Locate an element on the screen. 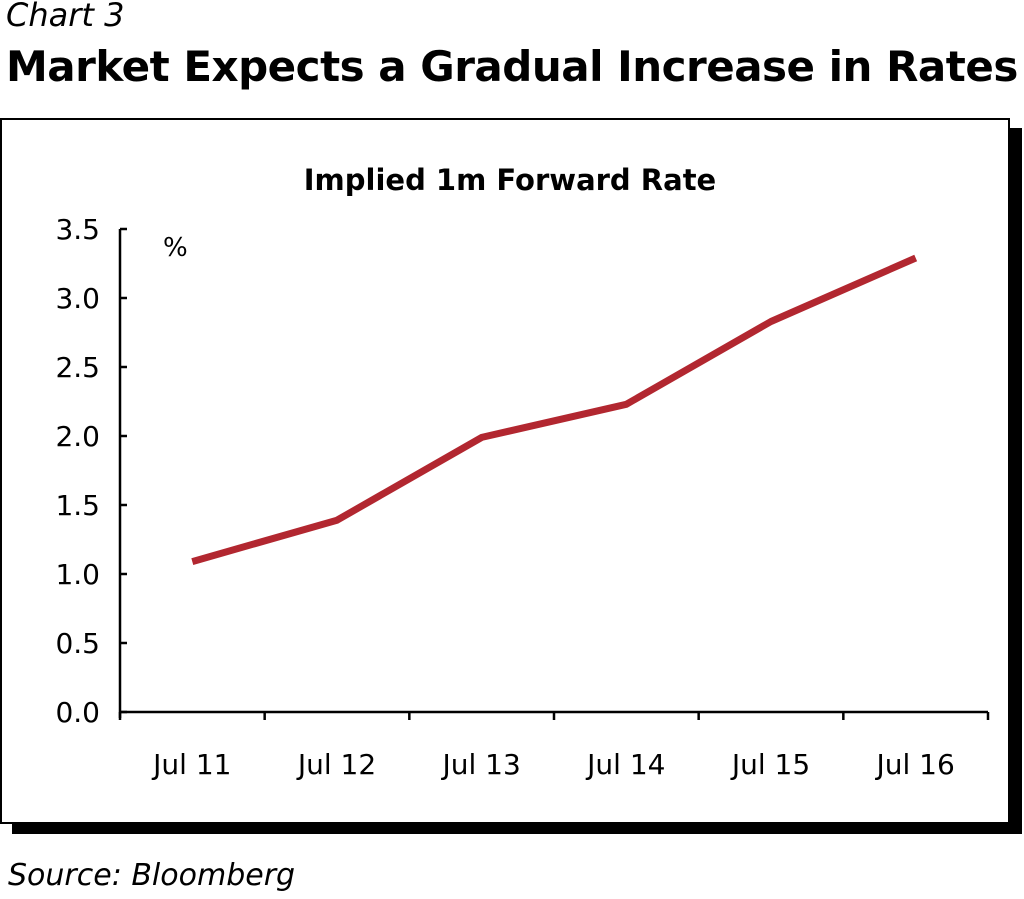 Image resolution: width=1024 pixels, height=899 pixels. unit-label: % is located at coordinates (175, 248).